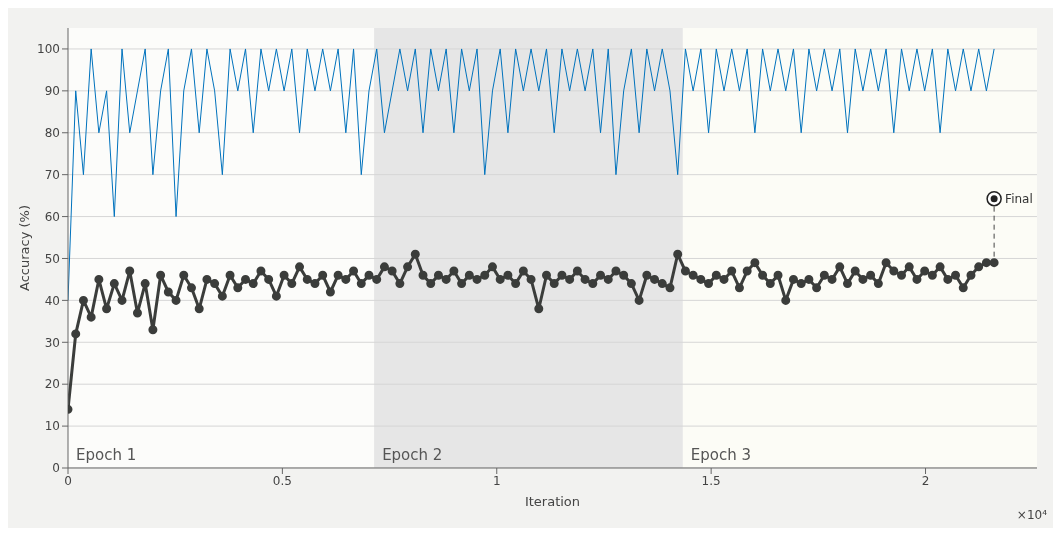 The width and height of the screenshot is (1063, 538). I want to click on y-tick-label: 50, so click(52, 258).